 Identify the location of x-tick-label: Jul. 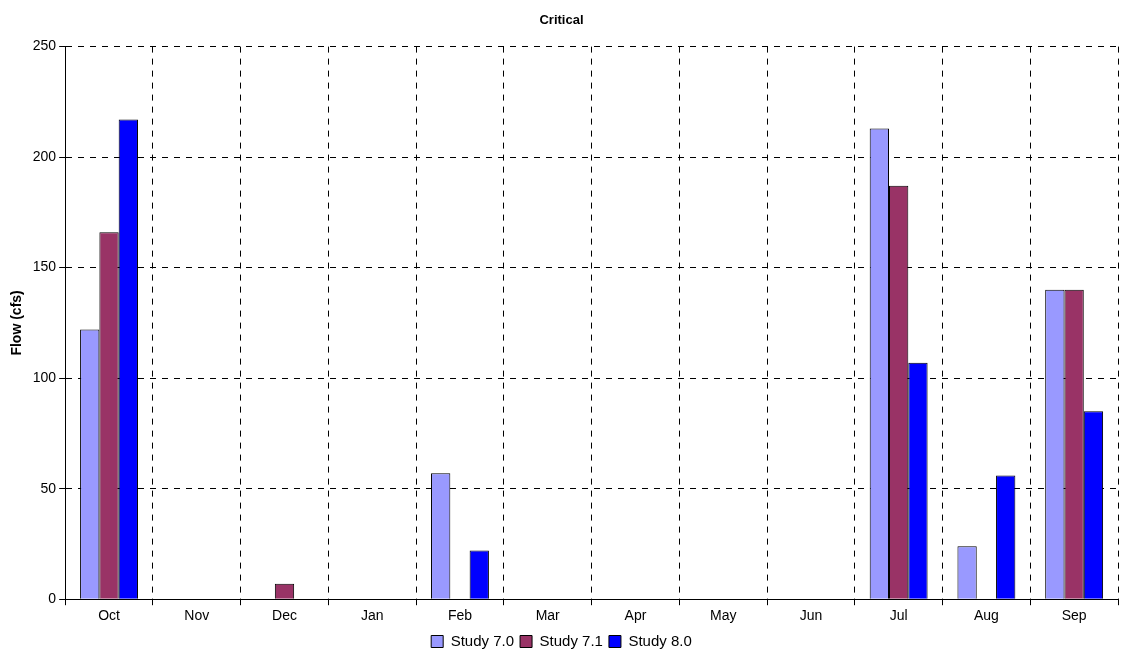
(898, 615).